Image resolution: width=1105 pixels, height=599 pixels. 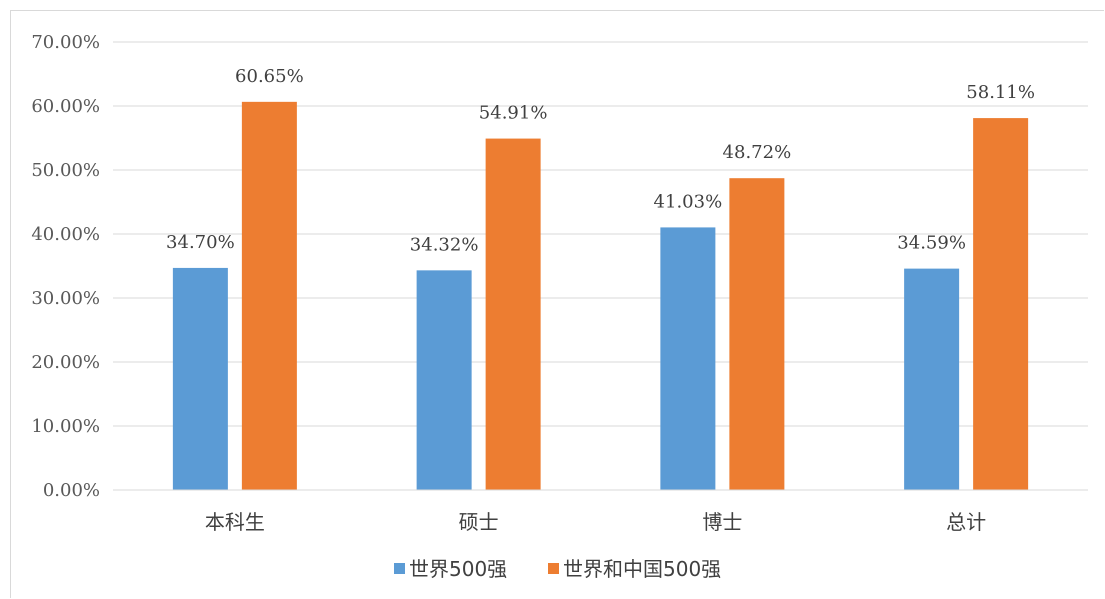 I want to click on y-tick-label: 50.00%, so click(x=65, y=170).